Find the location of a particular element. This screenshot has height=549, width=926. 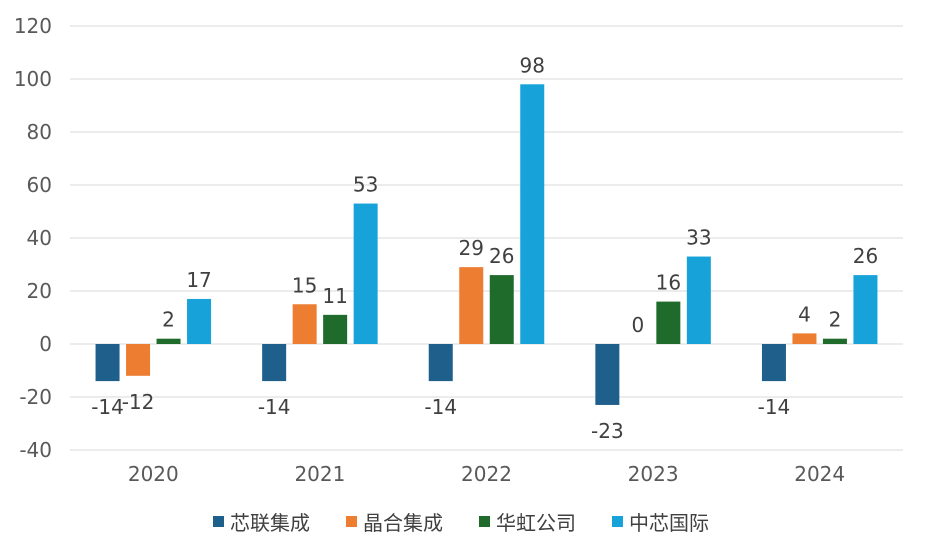

data-label-2020-0: -14 is located at coordinates (107, 407).